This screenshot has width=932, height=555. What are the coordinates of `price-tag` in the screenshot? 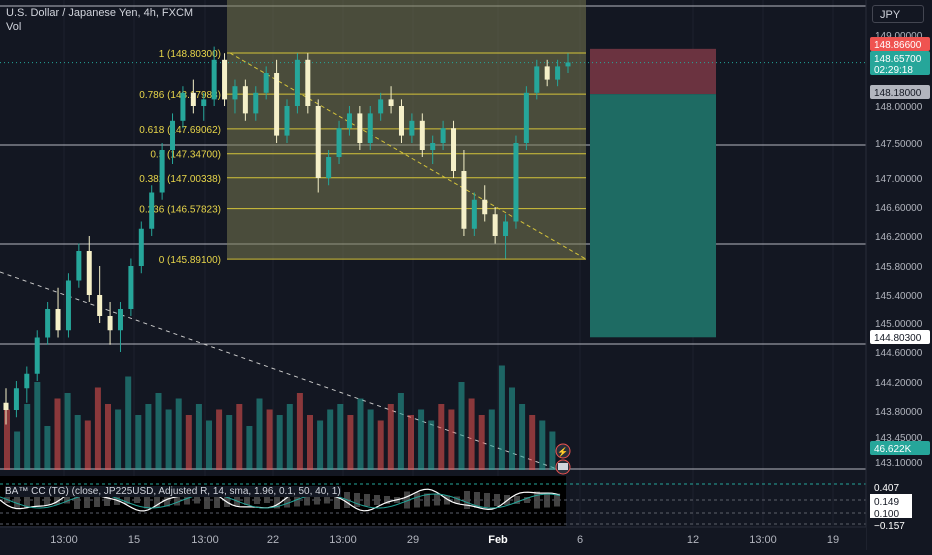 It's located at (900, 448).